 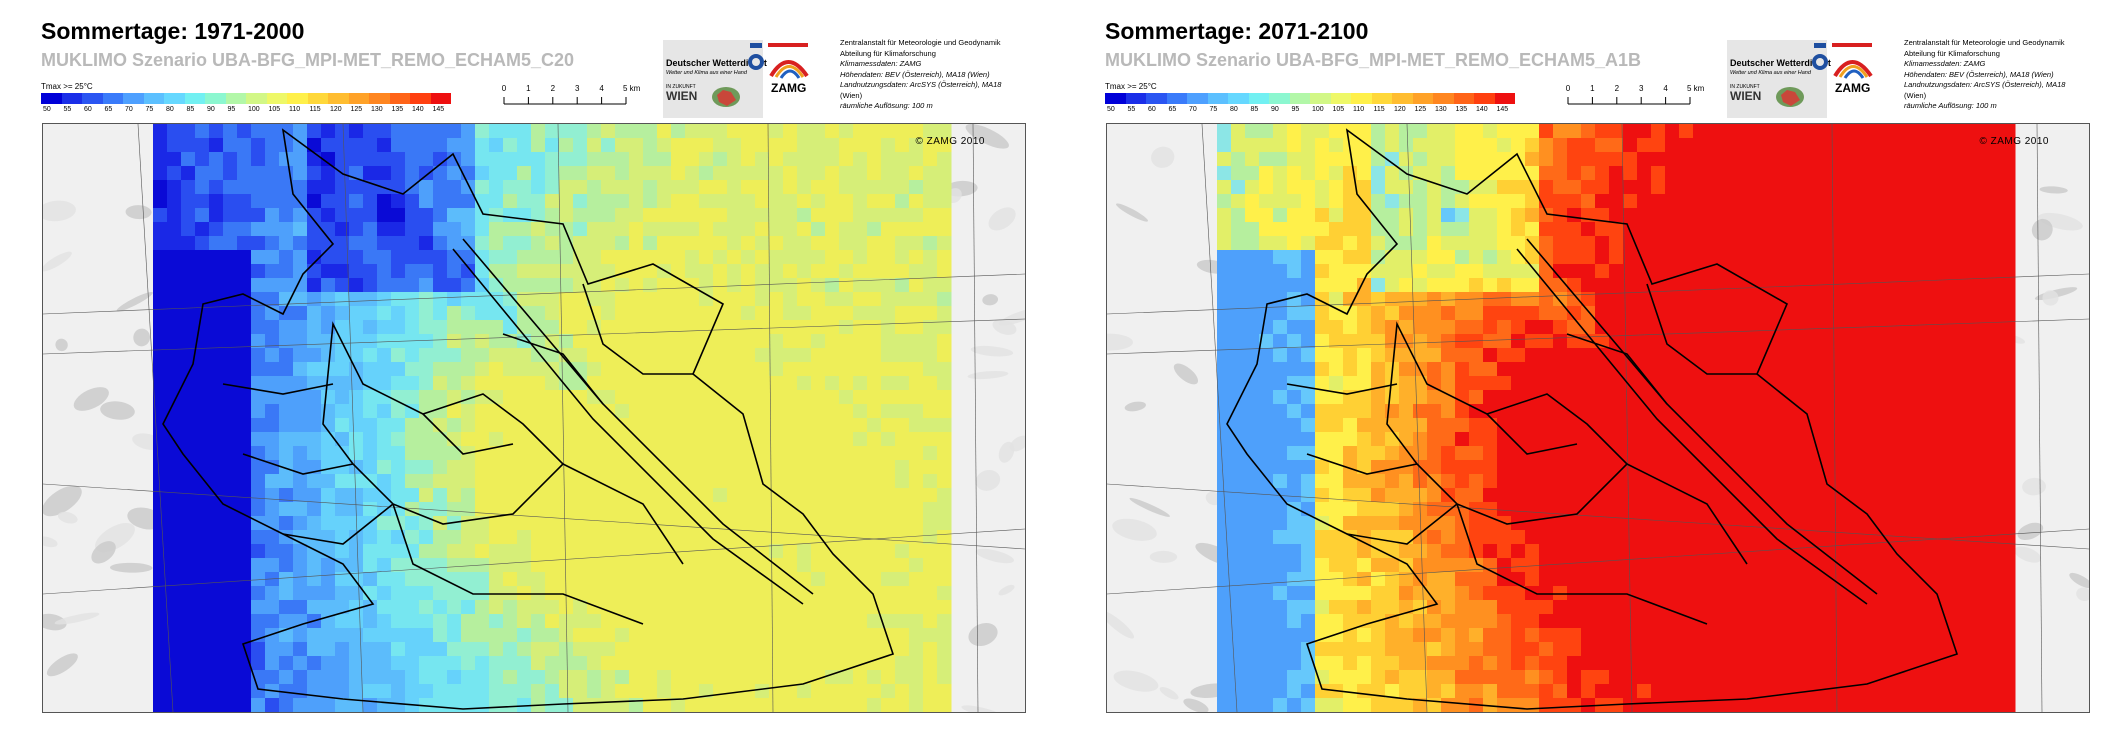 I want to click on legend-value: 95, so click(x=1295, y=109).